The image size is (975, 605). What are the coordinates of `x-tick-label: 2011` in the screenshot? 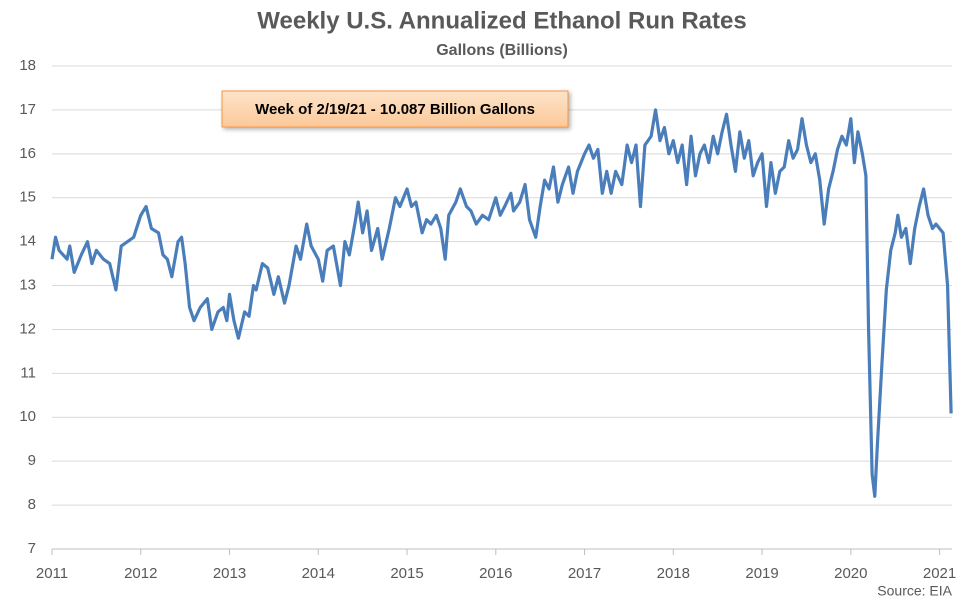 It's located at (52, 573).